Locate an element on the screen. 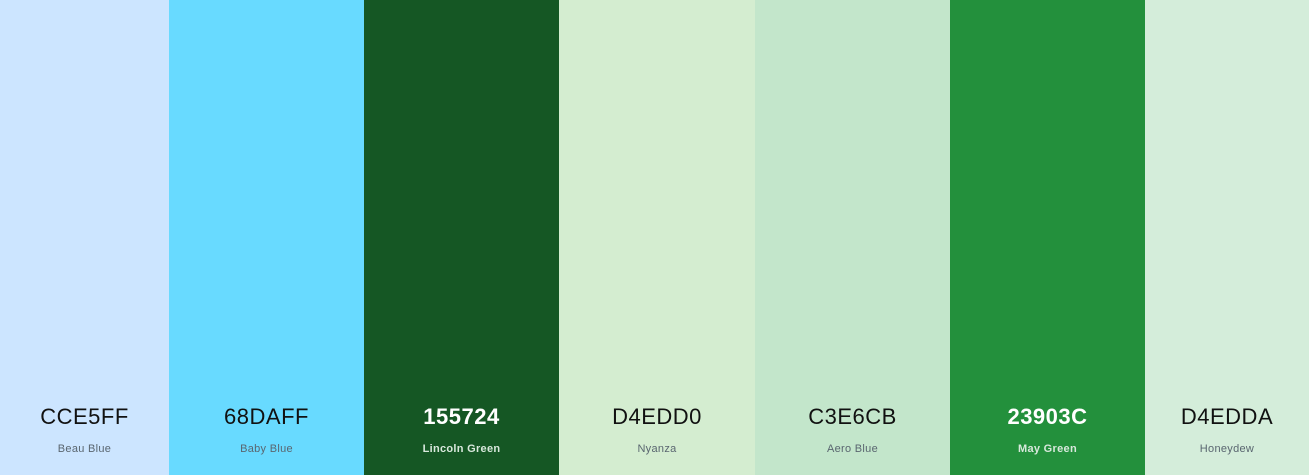  swatch-hex-code: D4EDDA is located at coordinates (1227, 416).